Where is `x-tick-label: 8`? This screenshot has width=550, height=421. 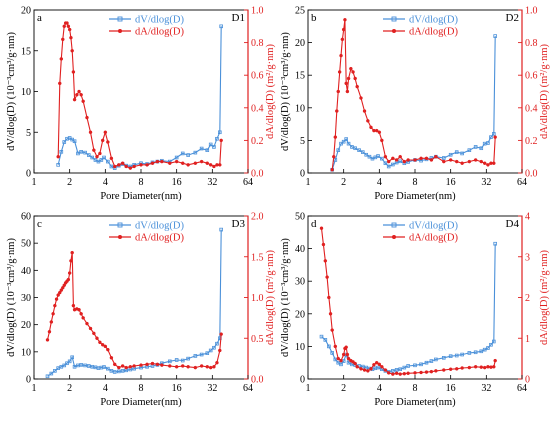
x-tick-label: 8 is located at coordinates (141, 182).